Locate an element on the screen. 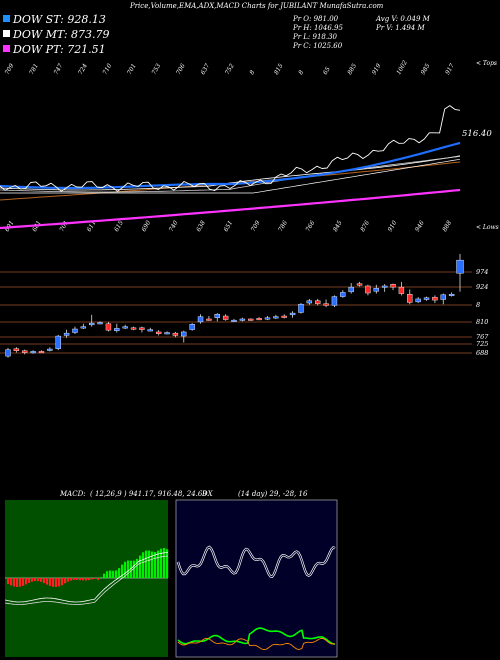 The height and width of the screenshot is (660, 500). ema-long-line is located at coordinates (230, 181).